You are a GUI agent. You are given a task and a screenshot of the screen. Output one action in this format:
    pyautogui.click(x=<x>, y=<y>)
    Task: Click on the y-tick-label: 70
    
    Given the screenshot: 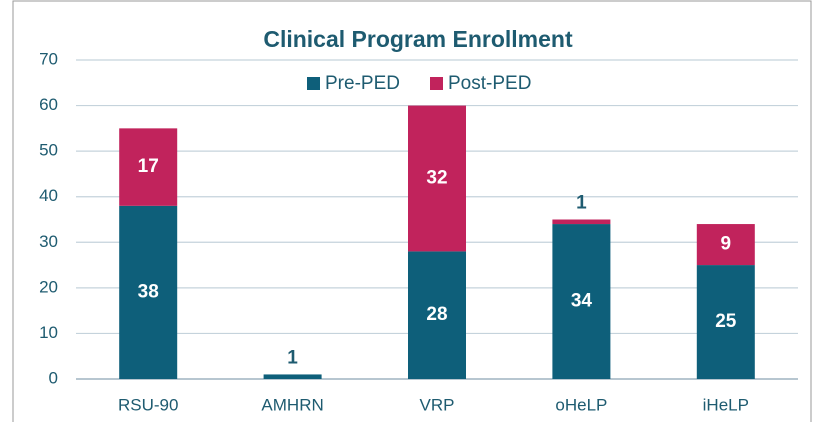 What is the action you would take?
    pyautogui.click(x=48, y=58)
    